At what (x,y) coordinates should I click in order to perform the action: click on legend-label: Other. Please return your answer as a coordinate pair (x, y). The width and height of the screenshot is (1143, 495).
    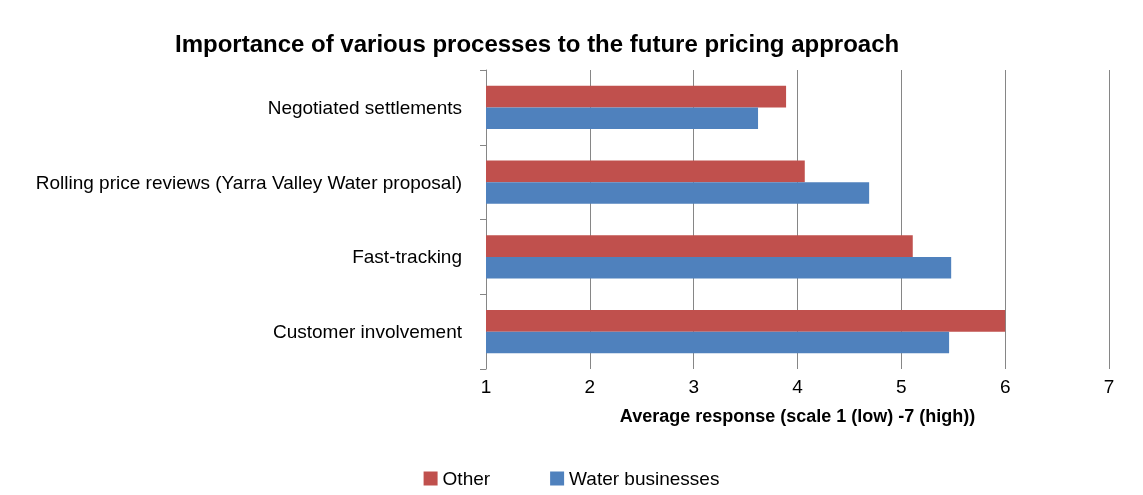
    Looking at the image, I should click on (466, 478).